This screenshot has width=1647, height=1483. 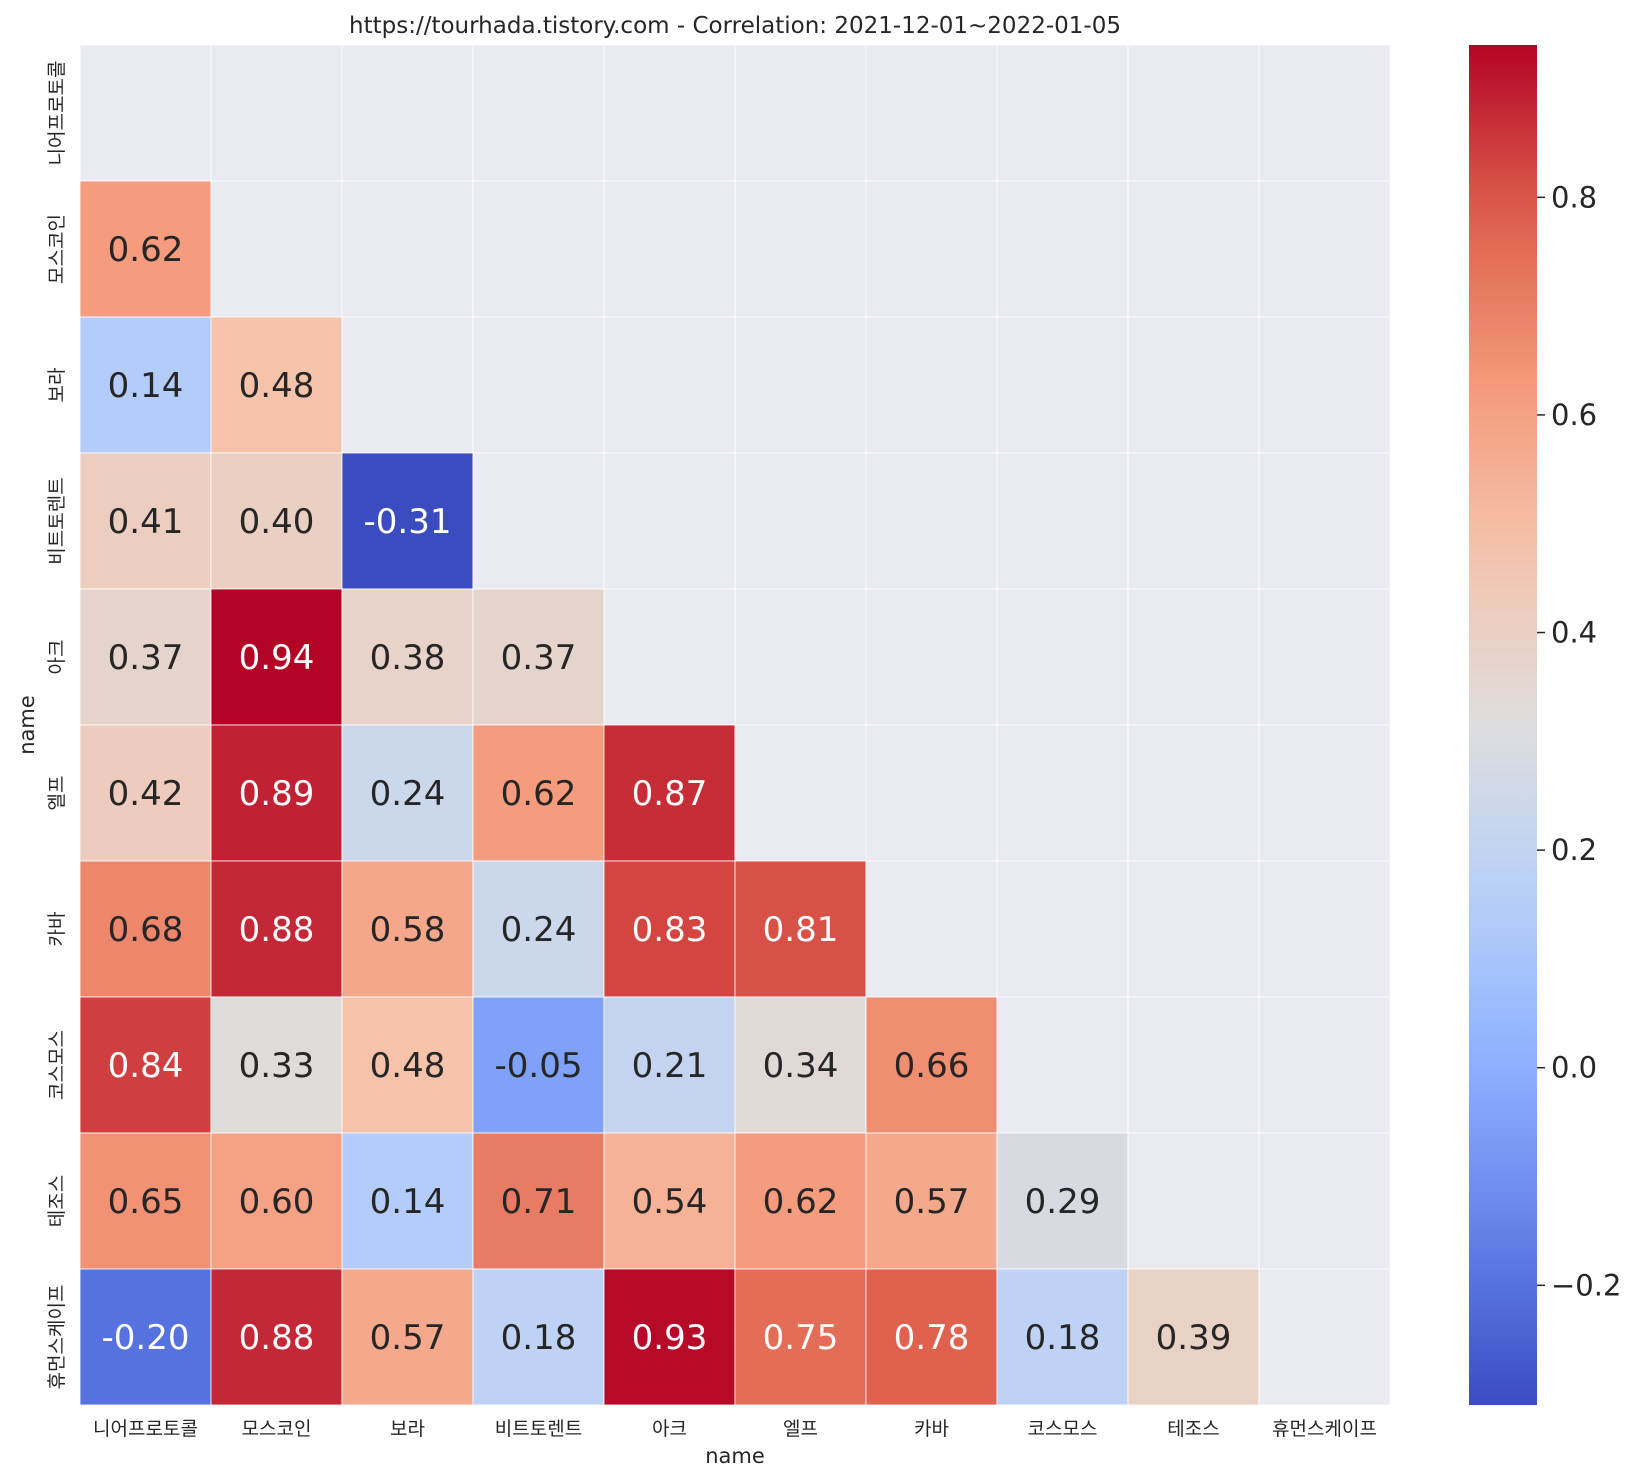 What do you see at coordinates (277, 658) in the screenshot?
I see `cell-value-label: 0.94` at bounding box center [277, 658].